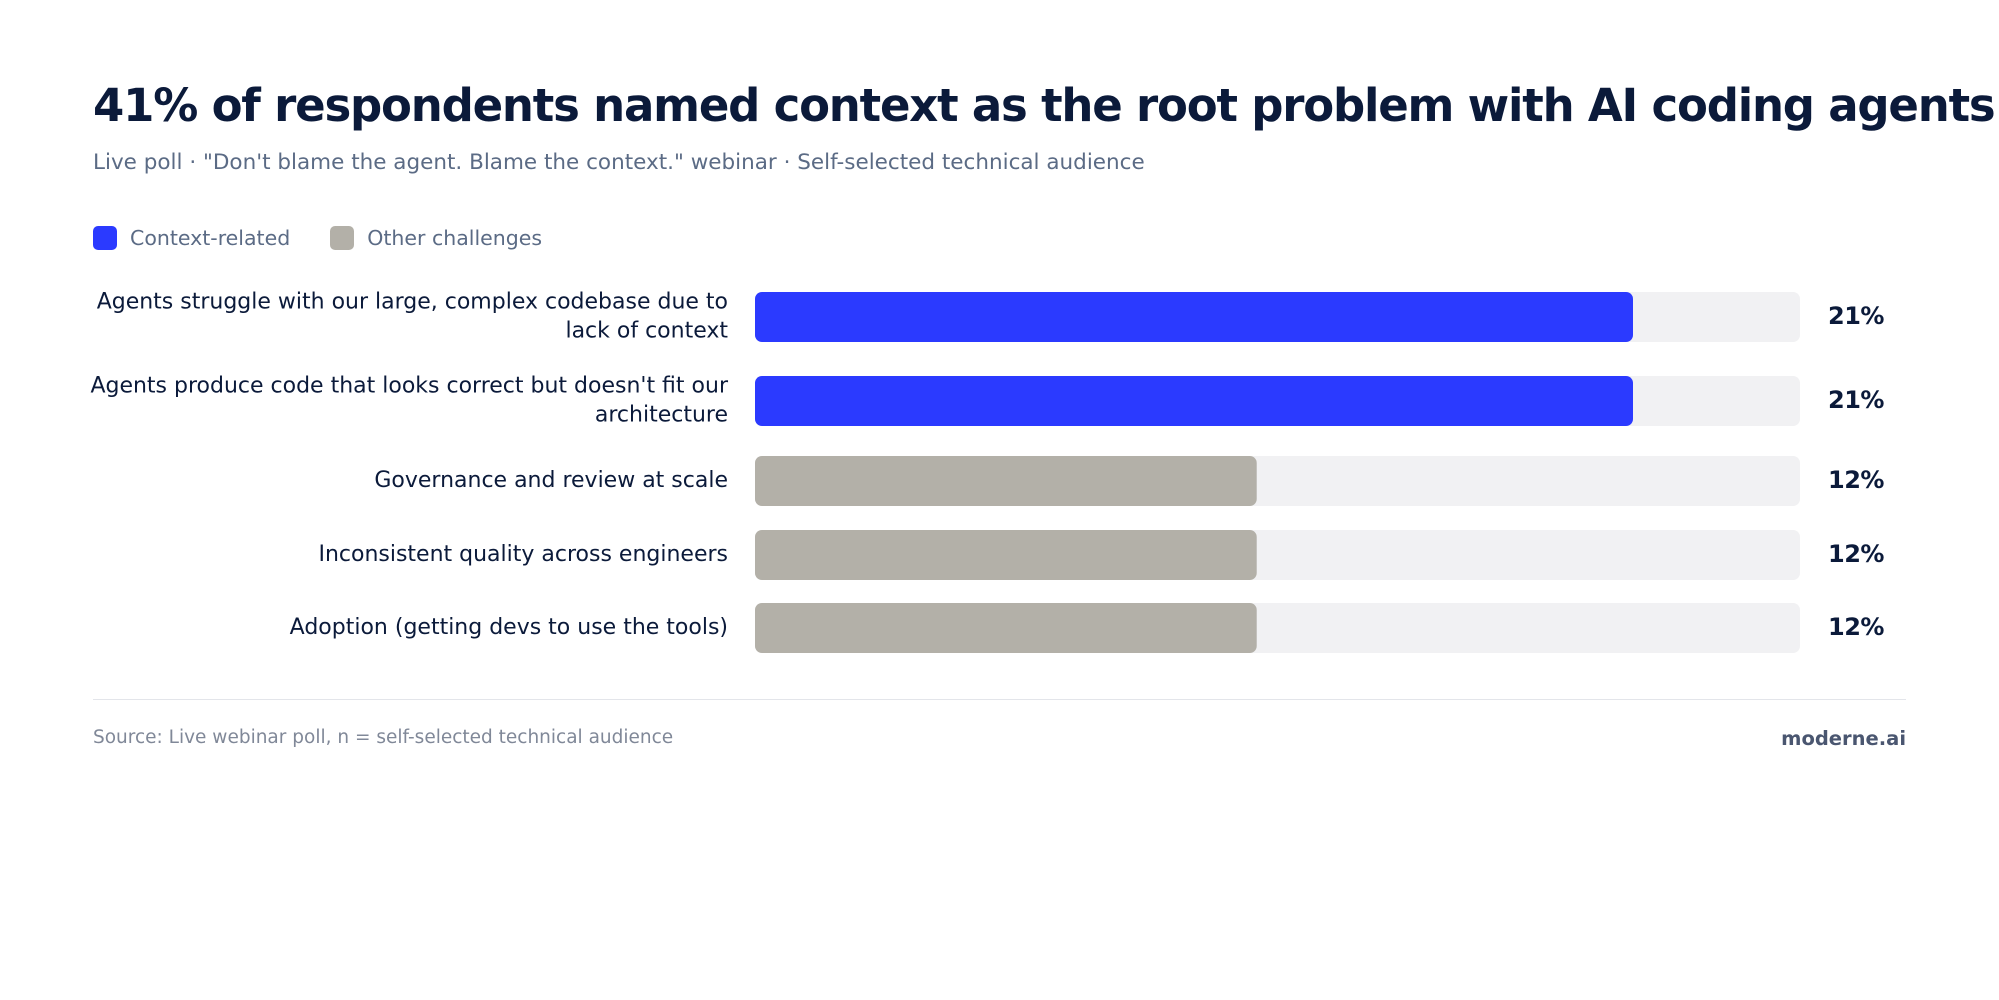 The width and height of the screenshot is (1999, 1000). I want to click on legend-swatch-context, so click(105, 238).